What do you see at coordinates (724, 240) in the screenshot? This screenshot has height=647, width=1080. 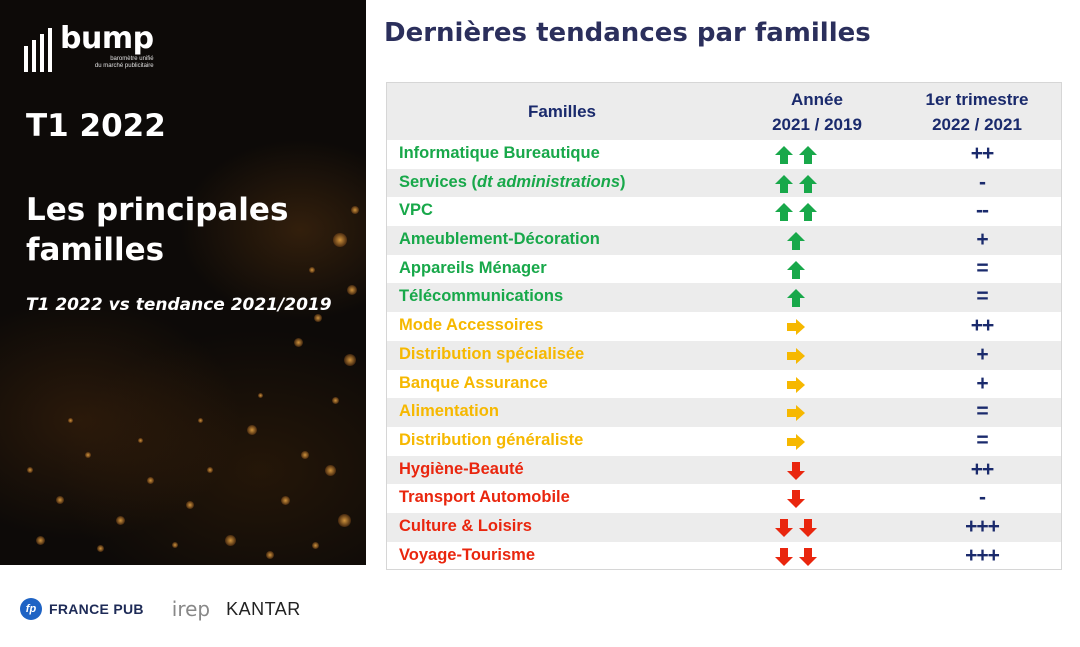 I see `table-row: Ameublement-Décoration +` at bounding box center [724, 240].